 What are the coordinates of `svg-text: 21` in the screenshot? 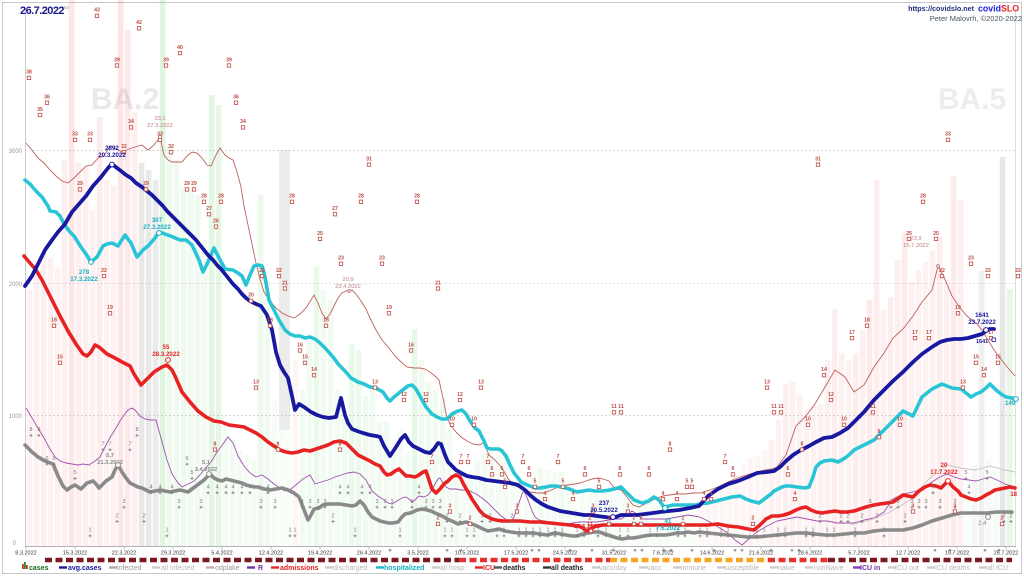 It's located at (285, 283).